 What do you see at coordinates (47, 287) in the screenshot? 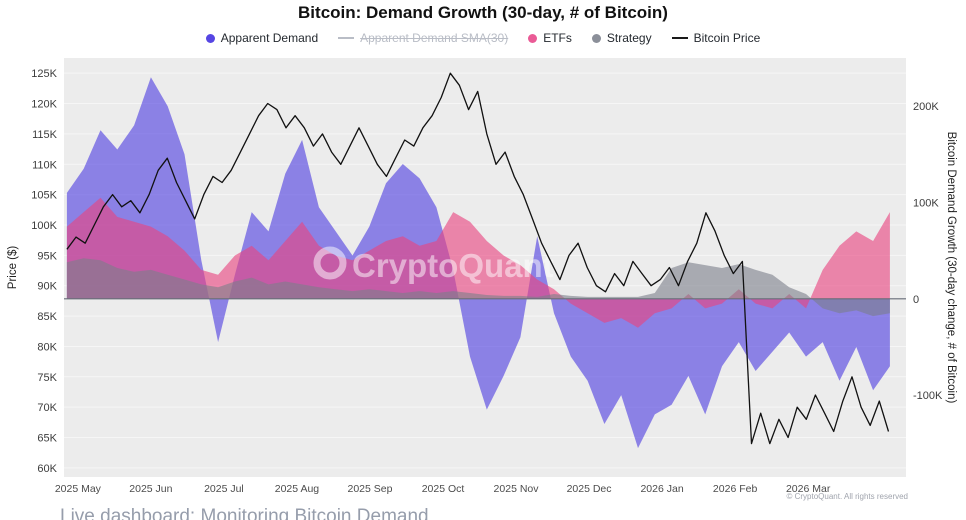
I see `svg-text: 90K` at bounding box center [47, 287].